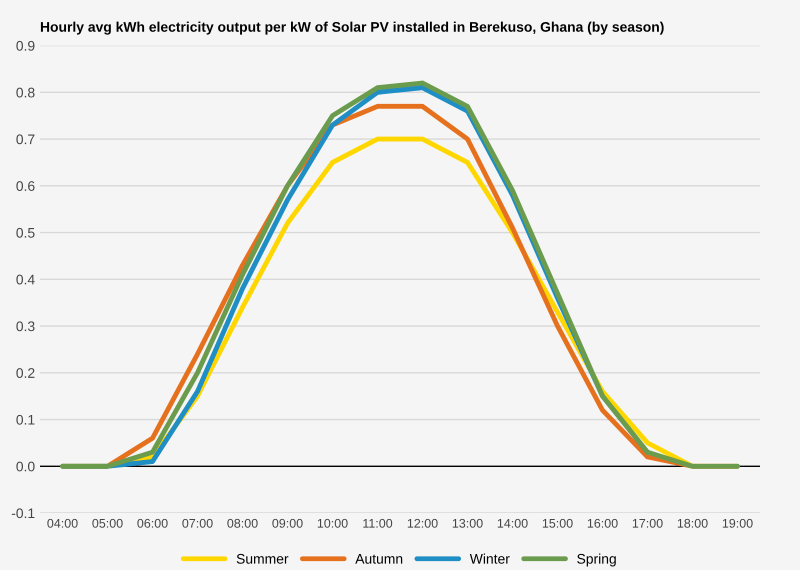  I want to click on x-tick-label: 04:00, so click(62, 523).